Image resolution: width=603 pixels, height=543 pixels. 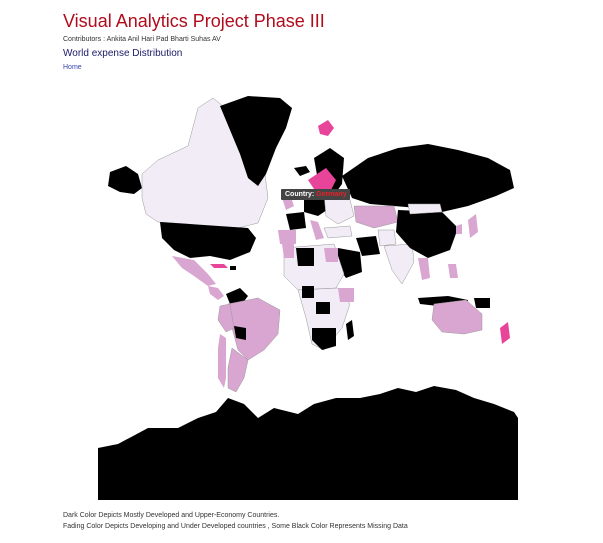 I want to click on country-russia, so click(x=428, y=178).